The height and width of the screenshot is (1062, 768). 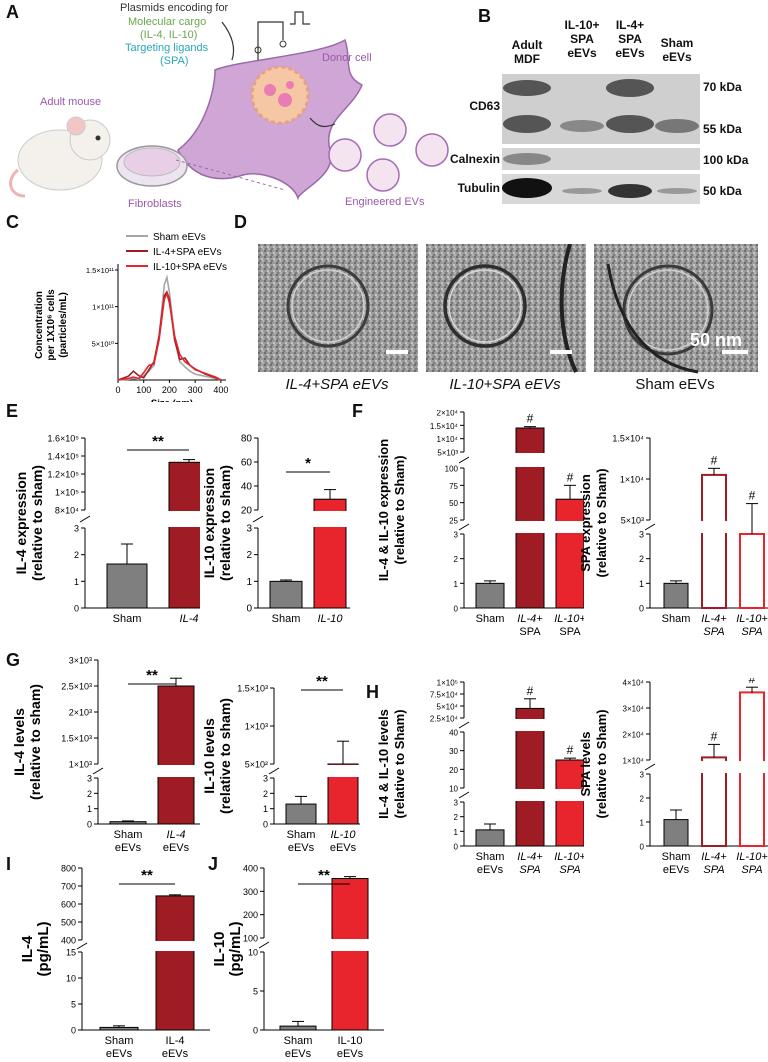 I want to click on y-tick-label: 7.5×10⁴, so click(x=444, y=695).